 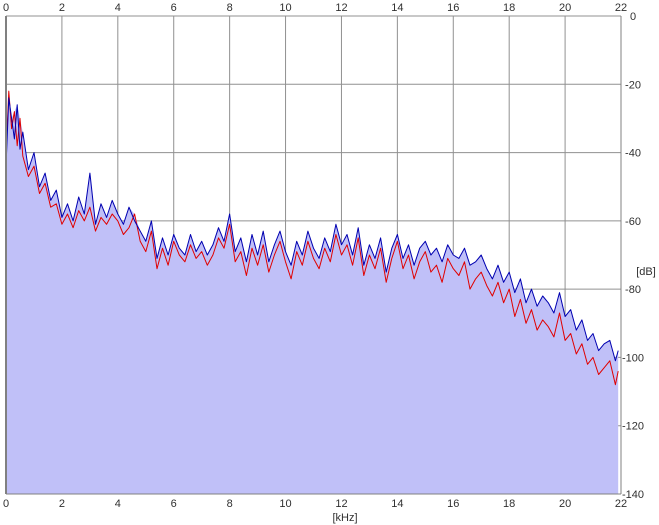 What do you see at coordinates (285, 8) in the screenshot?
I see `x-tick-label-top: 10` at bounding box center [285, 8].